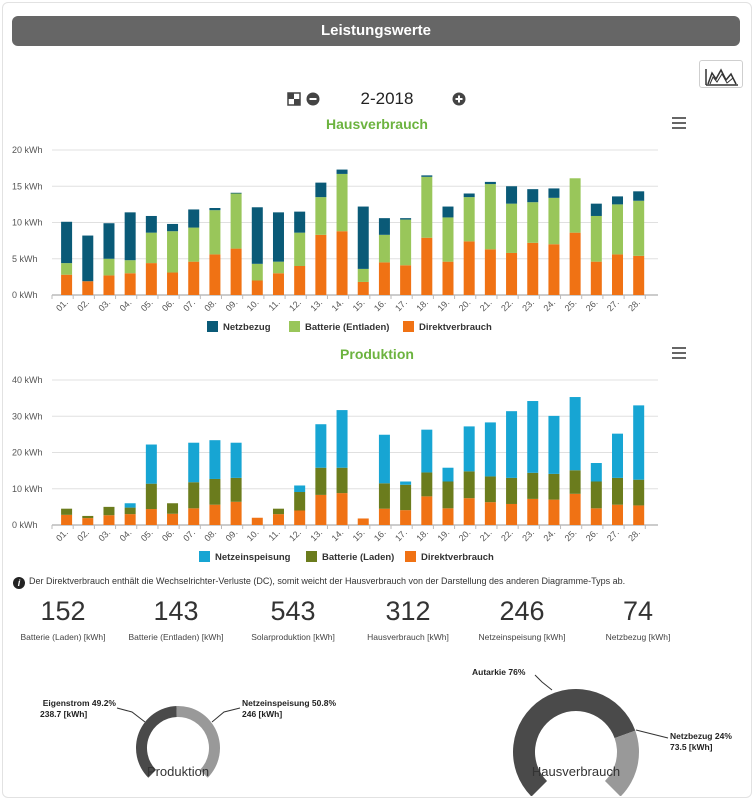  What do you see at coordinates (459, 99) in the screenshot?
I see `next-period-button` at bounding box center [459, 99].